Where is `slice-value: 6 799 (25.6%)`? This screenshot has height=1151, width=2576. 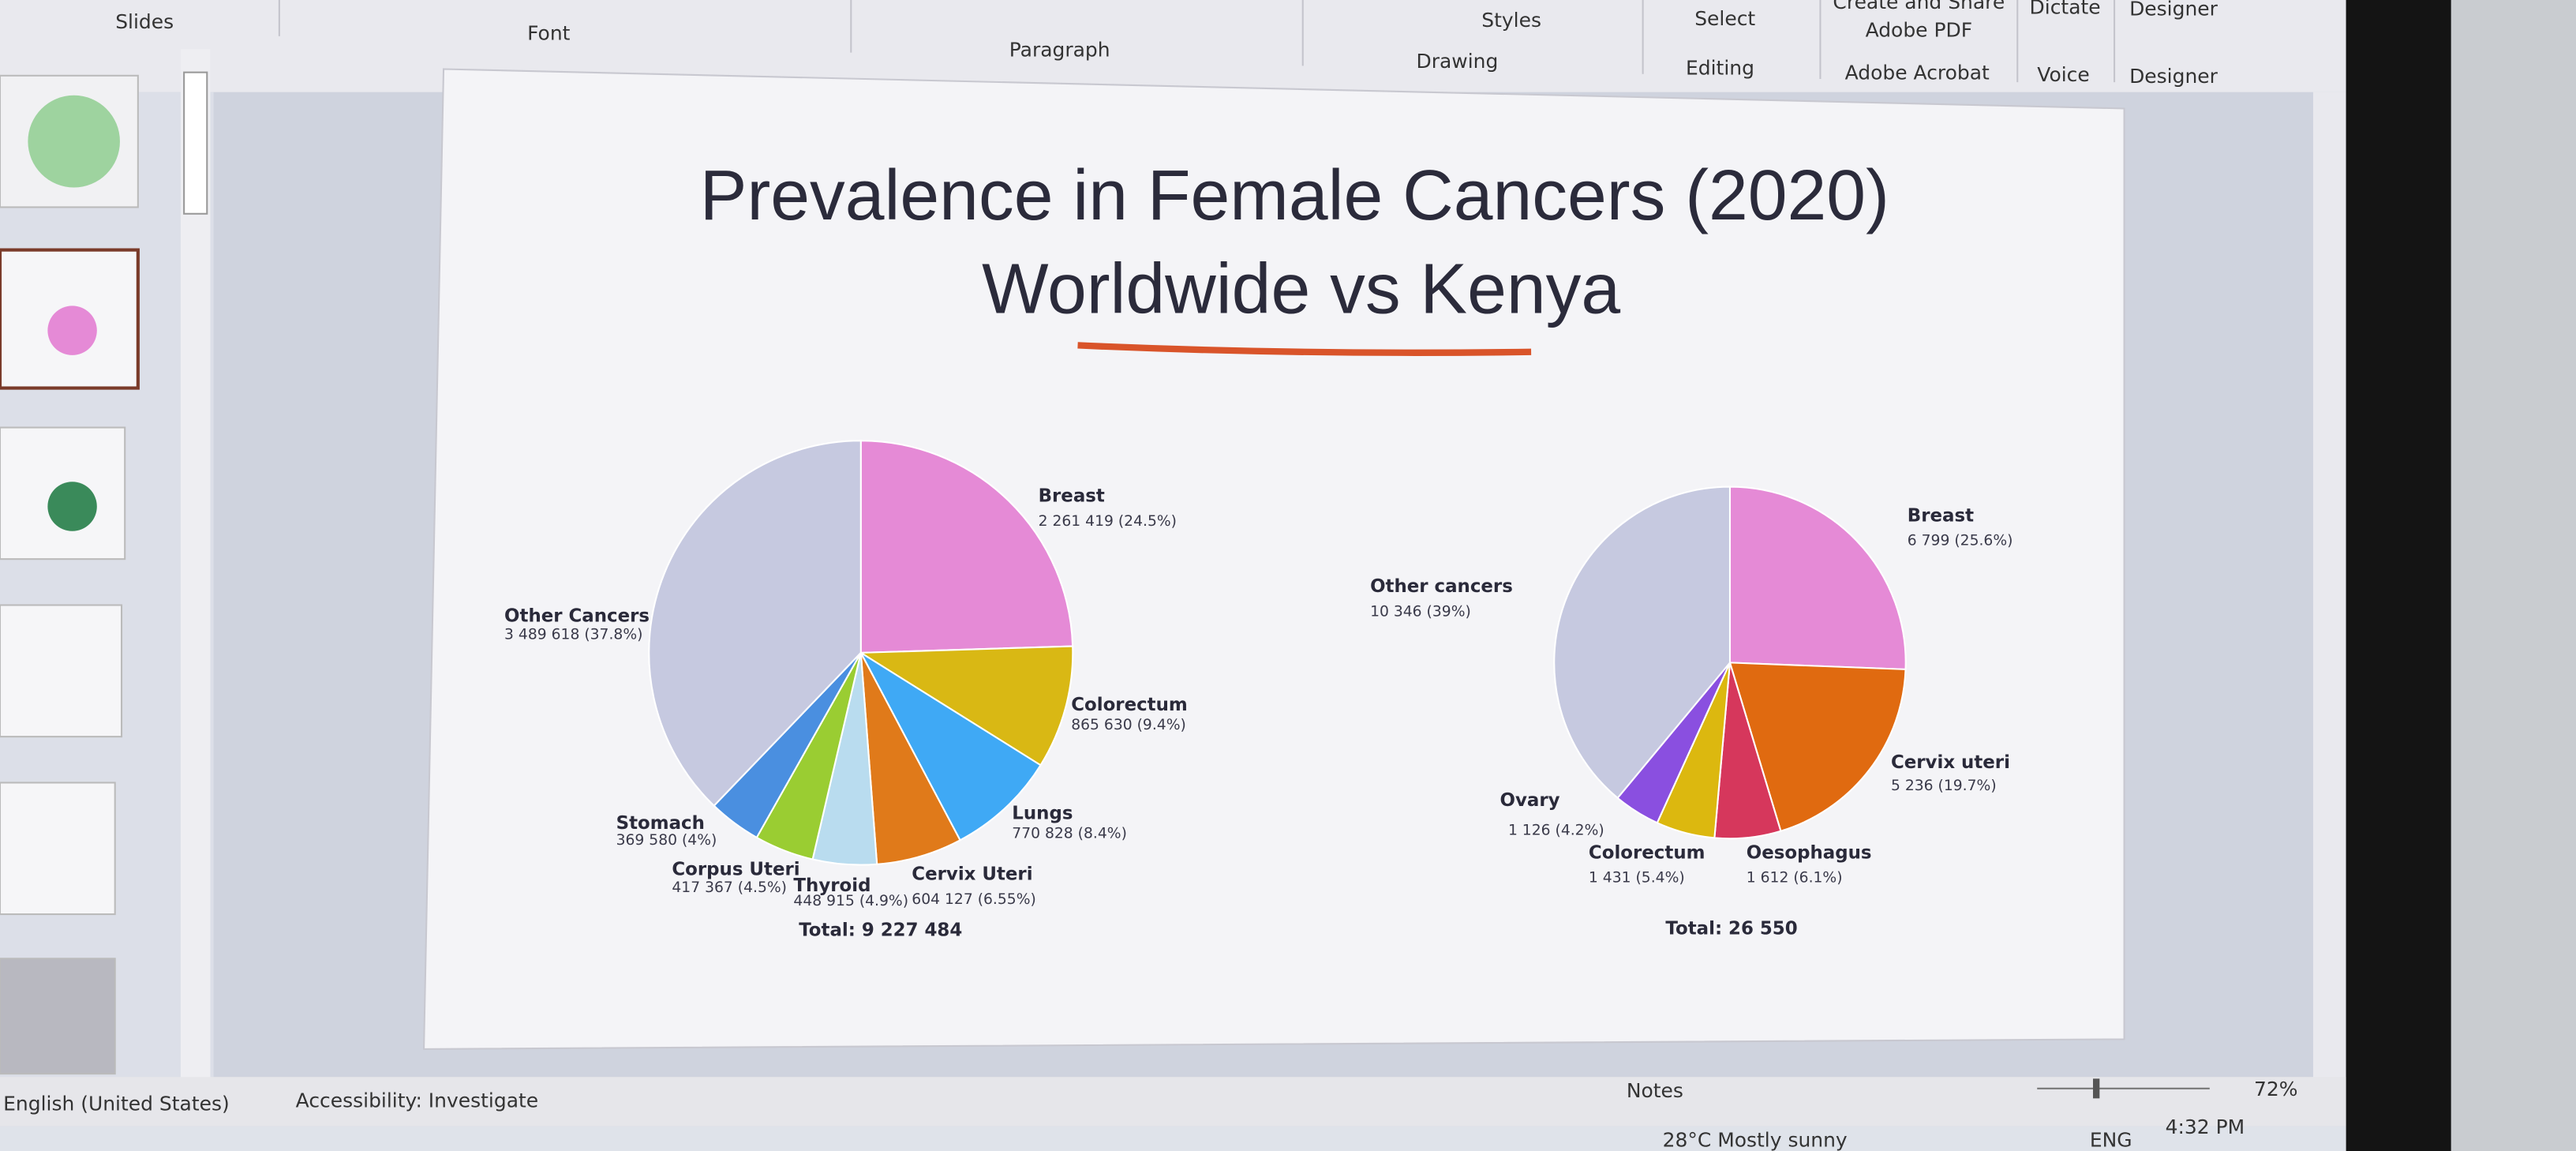 slice-value: 6 799 (25.6%) is located at coordinates (1960, 541).